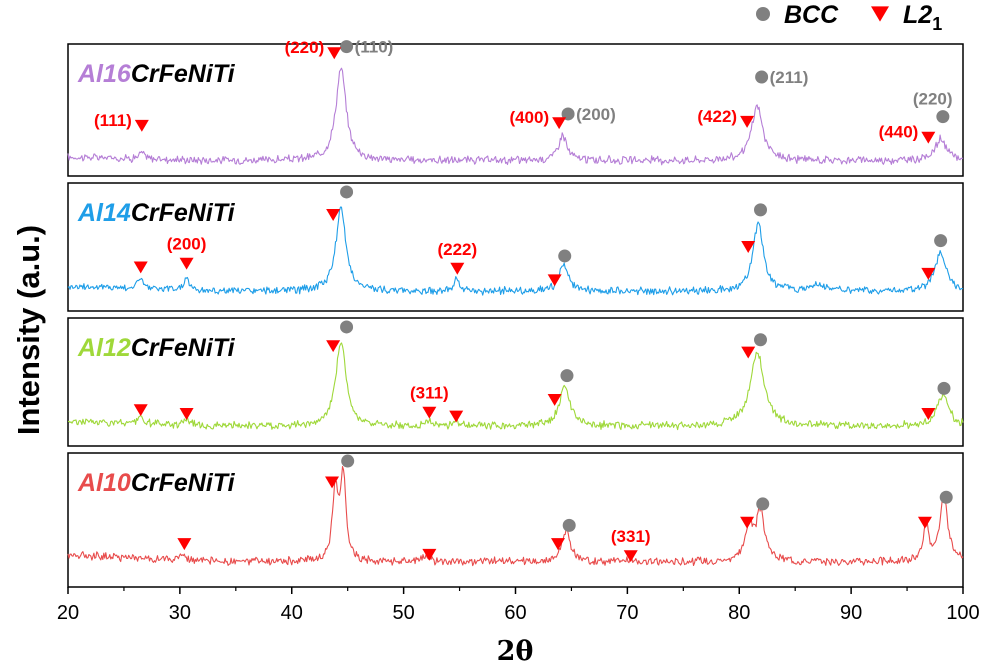 This screenshot has width=987, height=668. I want to click on legend-l21-label-main: L2, so click(917, 15).